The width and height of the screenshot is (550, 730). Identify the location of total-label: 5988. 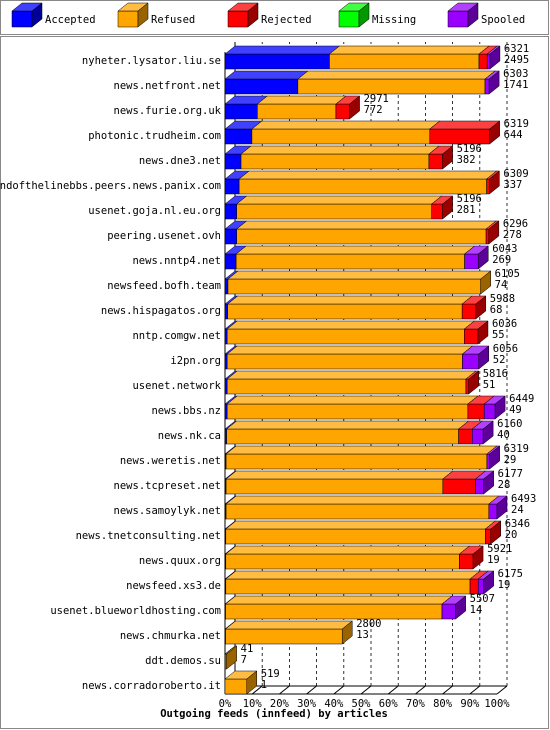
(502, 299).